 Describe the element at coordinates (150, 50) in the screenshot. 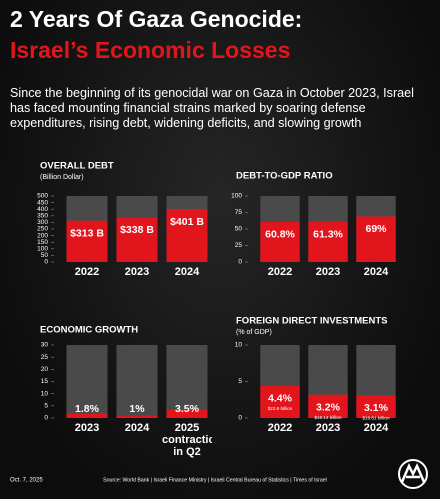

I see `subtitle: Israel’s Economic Losses` at that location.